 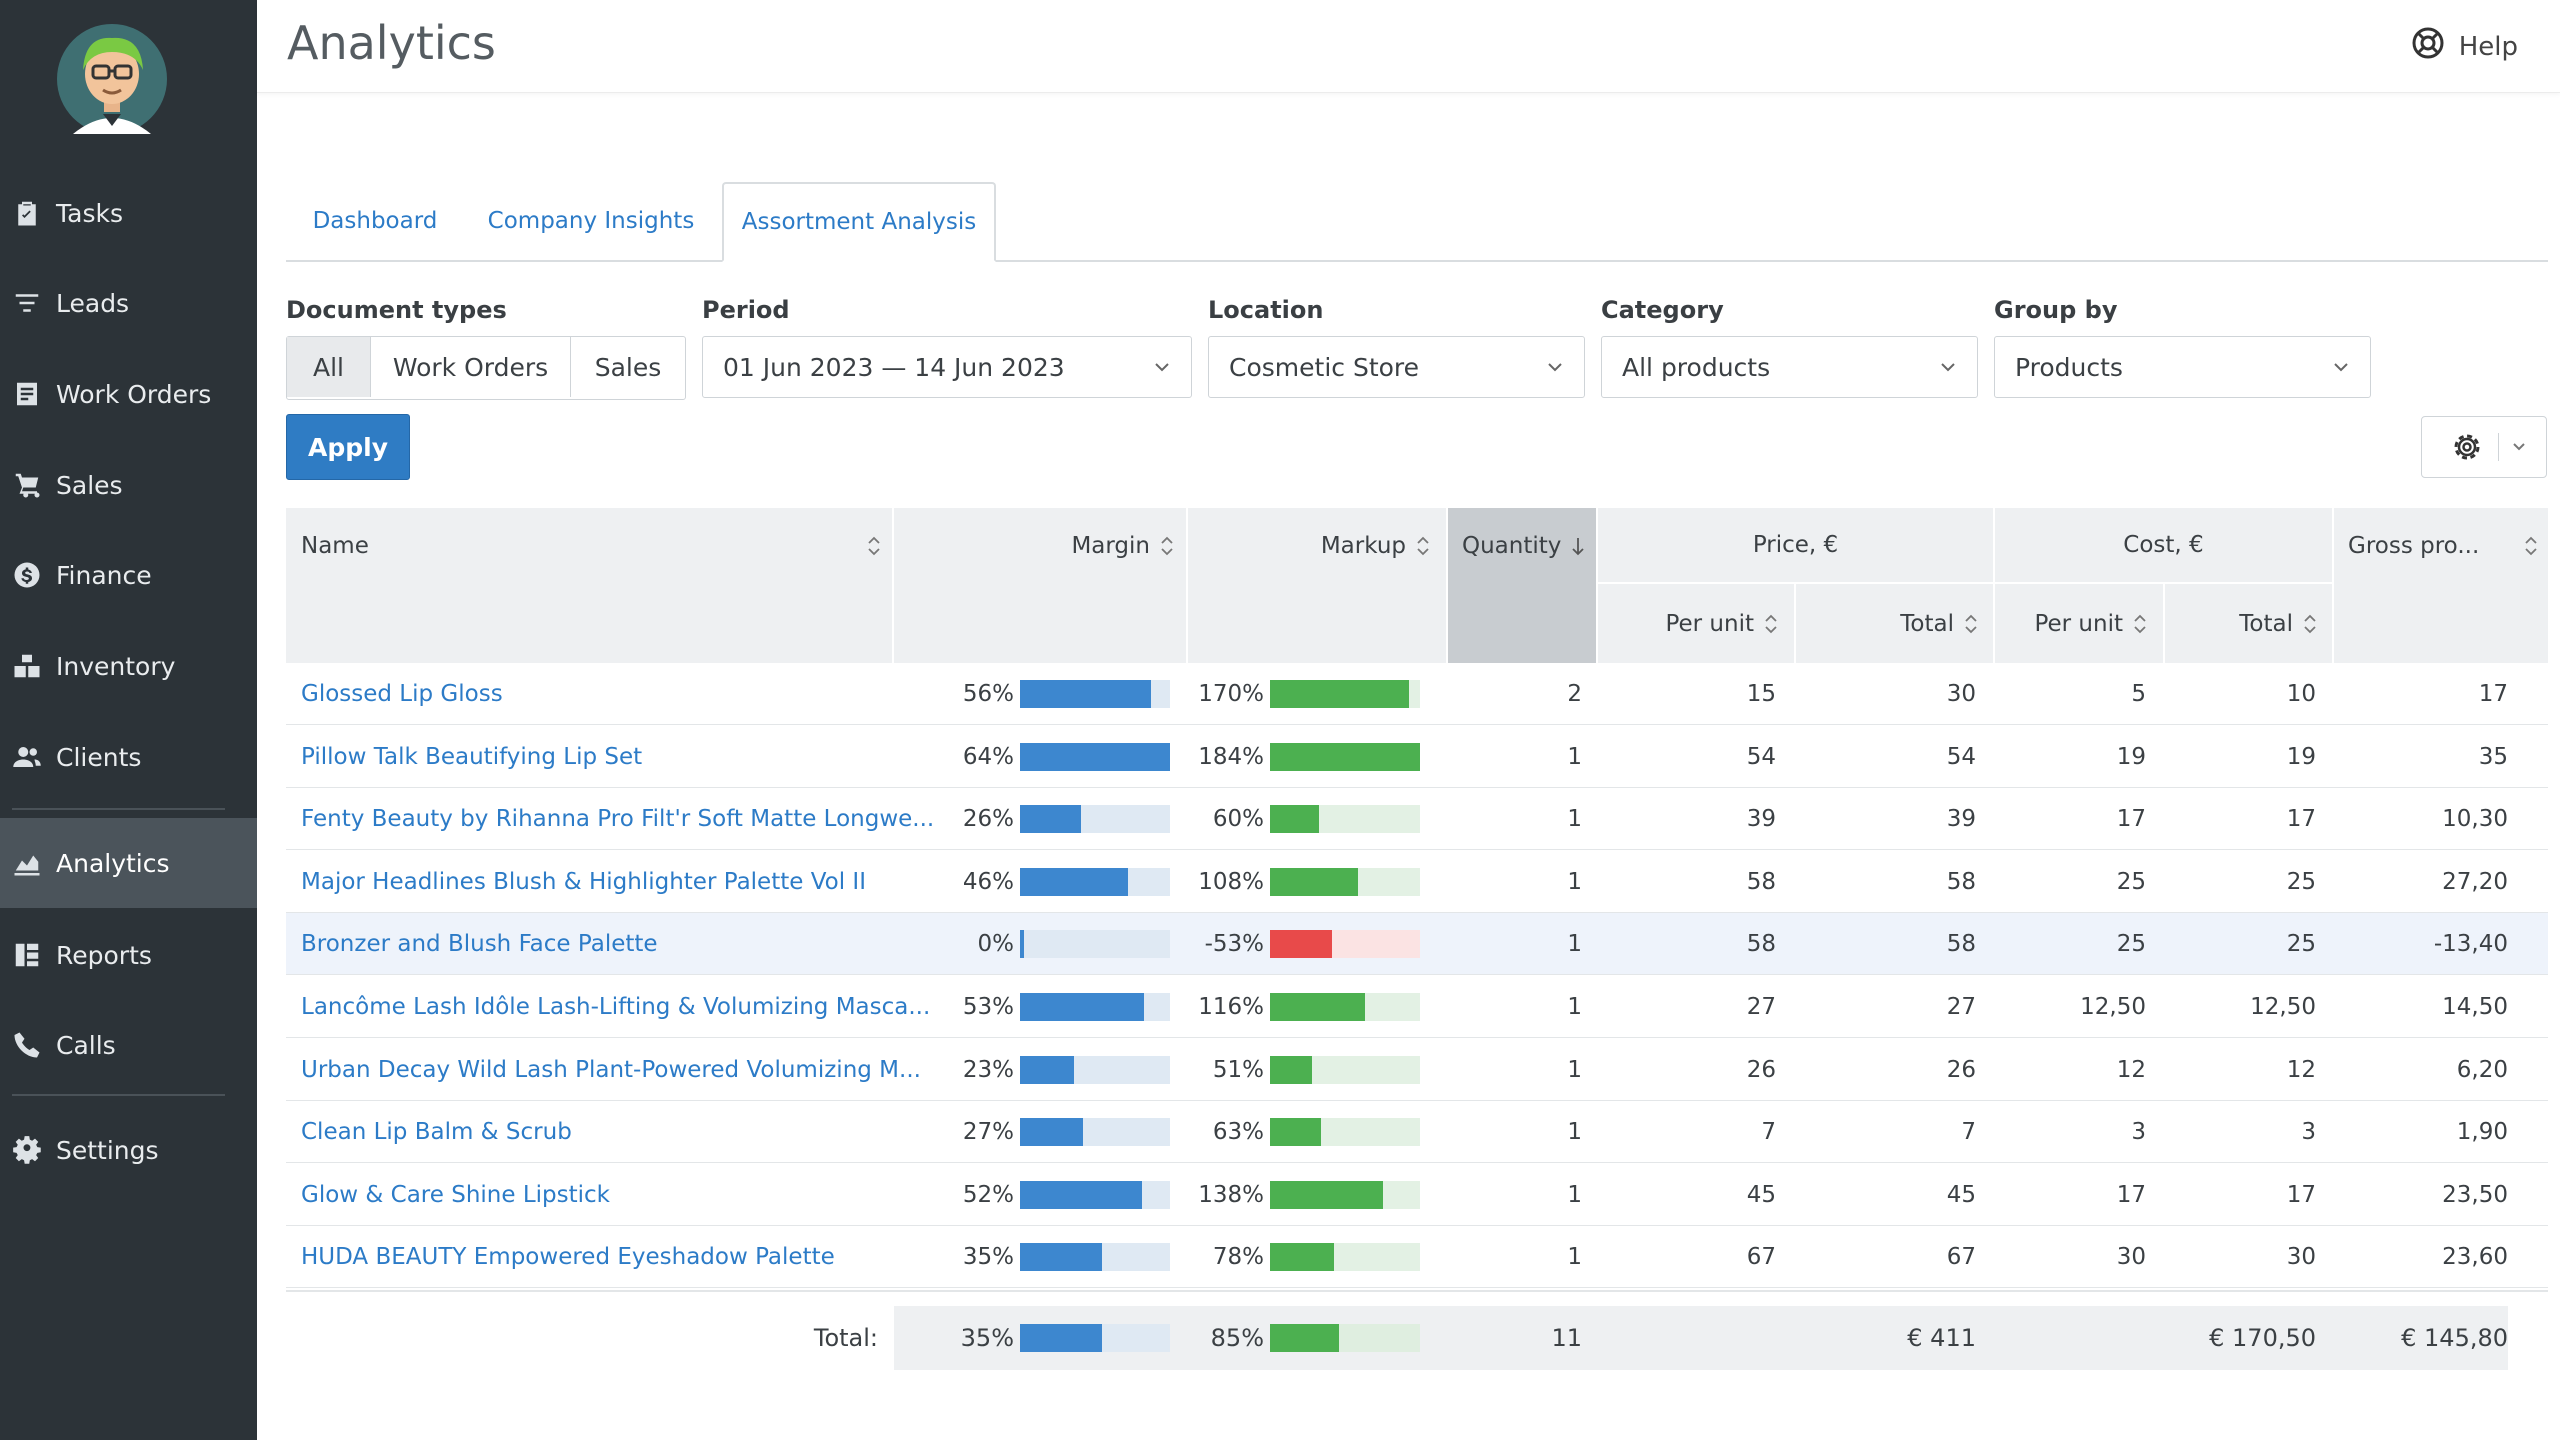 What do you see at coordinates (402, 694) in the screenshot?
I see `product-name-link: Glossed Lip Gloss` at bounding box center [402, 694].